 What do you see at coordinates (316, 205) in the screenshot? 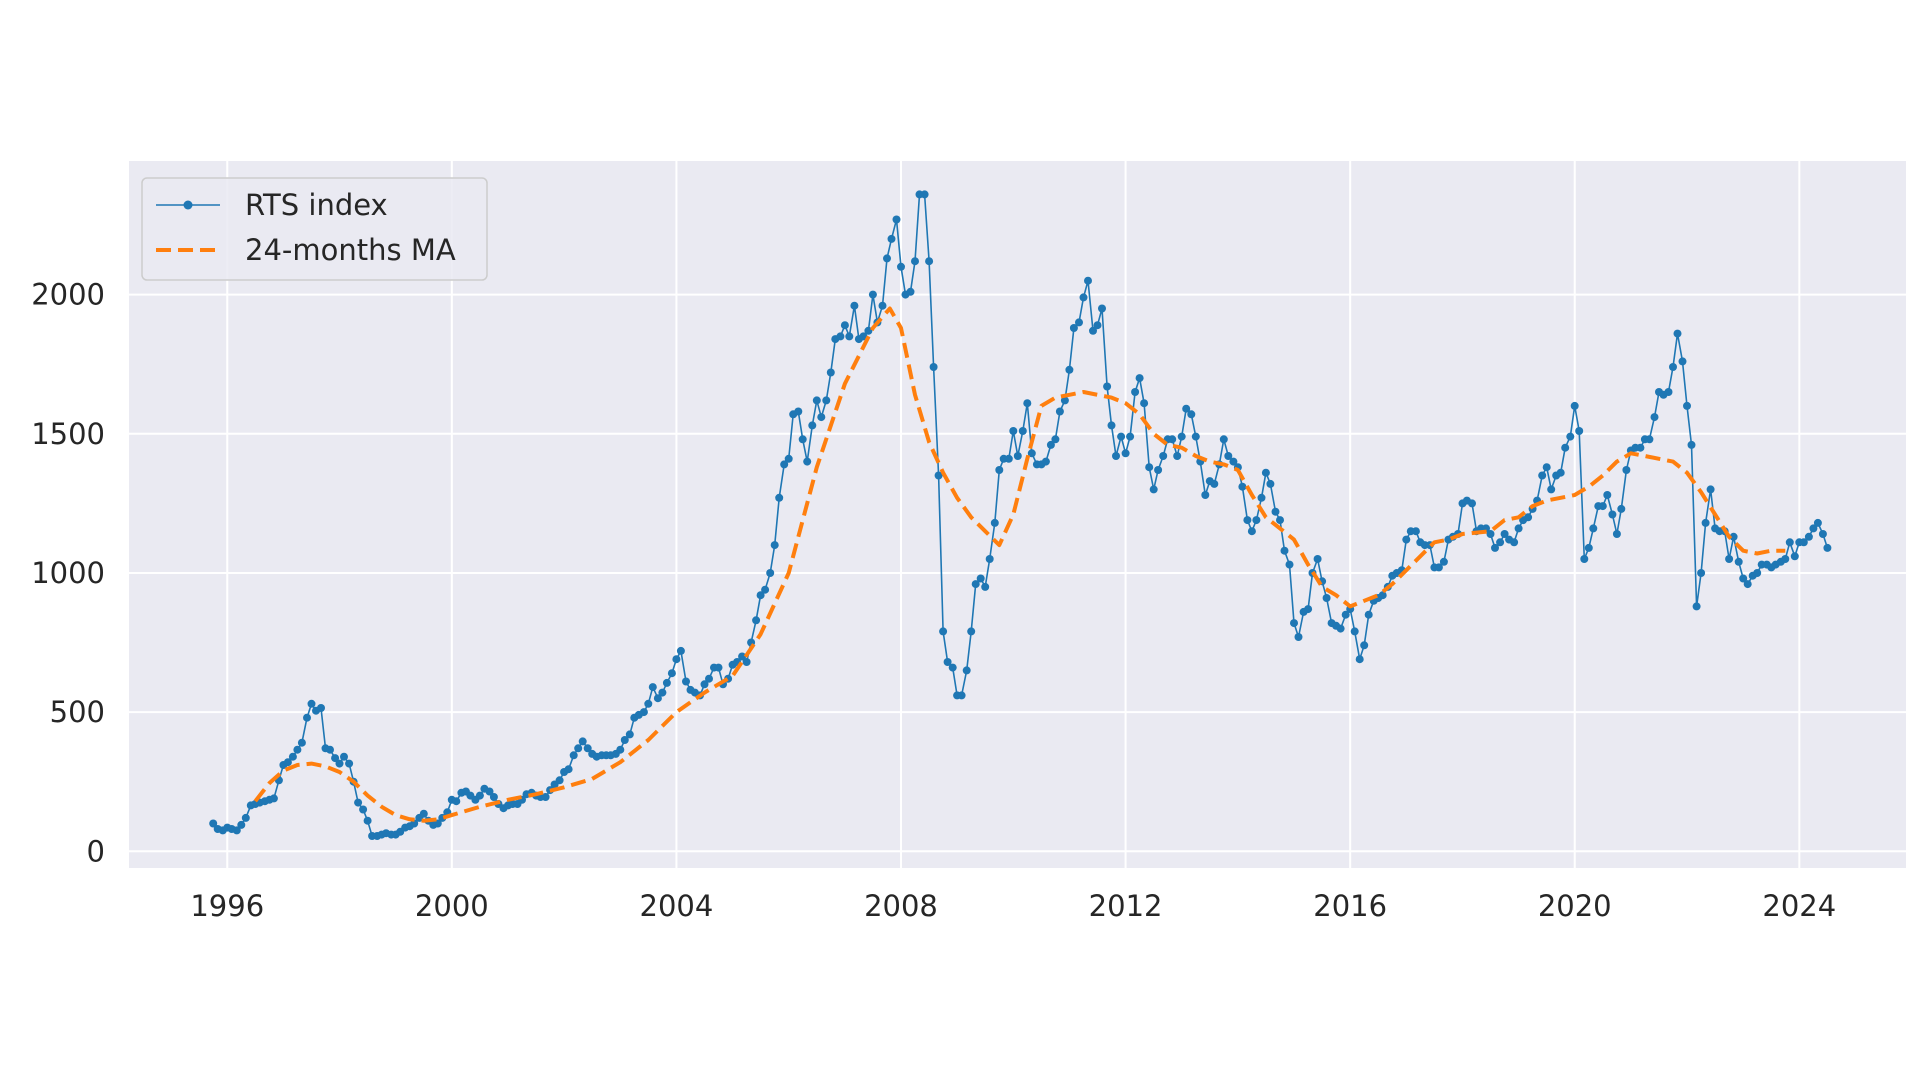
I see `legend-label: RTS index` at bounding box center [316, 205].